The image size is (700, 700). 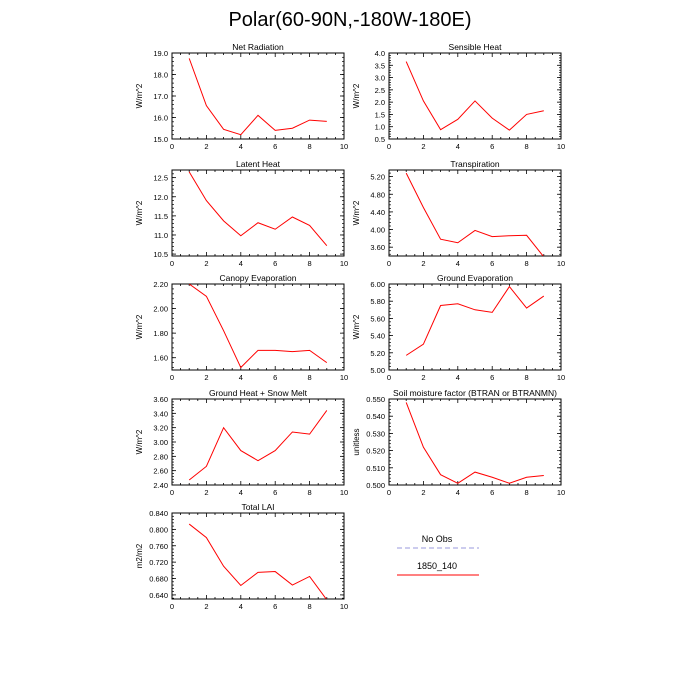 I want to click on legend-label: 1850_140, so click(x=437, y=566).